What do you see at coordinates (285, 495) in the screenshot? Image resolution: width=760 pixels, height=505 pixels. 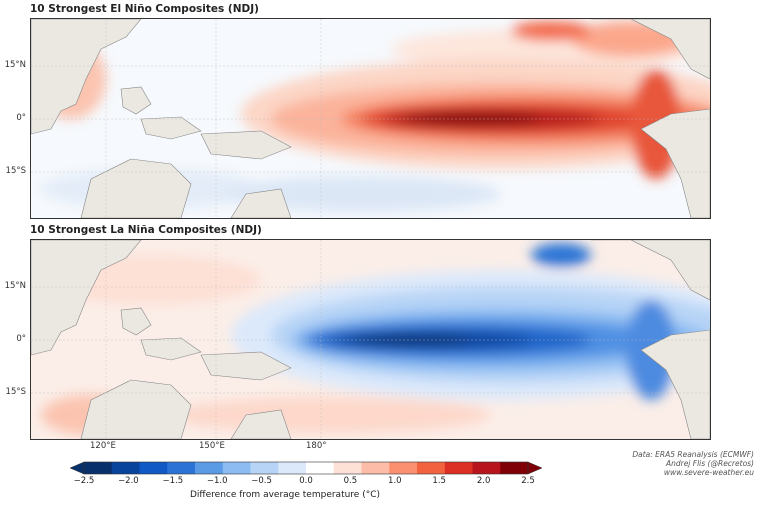 I see `colorbar-label: Difference from average temperature (°C)` at bounding box center [285, 495].